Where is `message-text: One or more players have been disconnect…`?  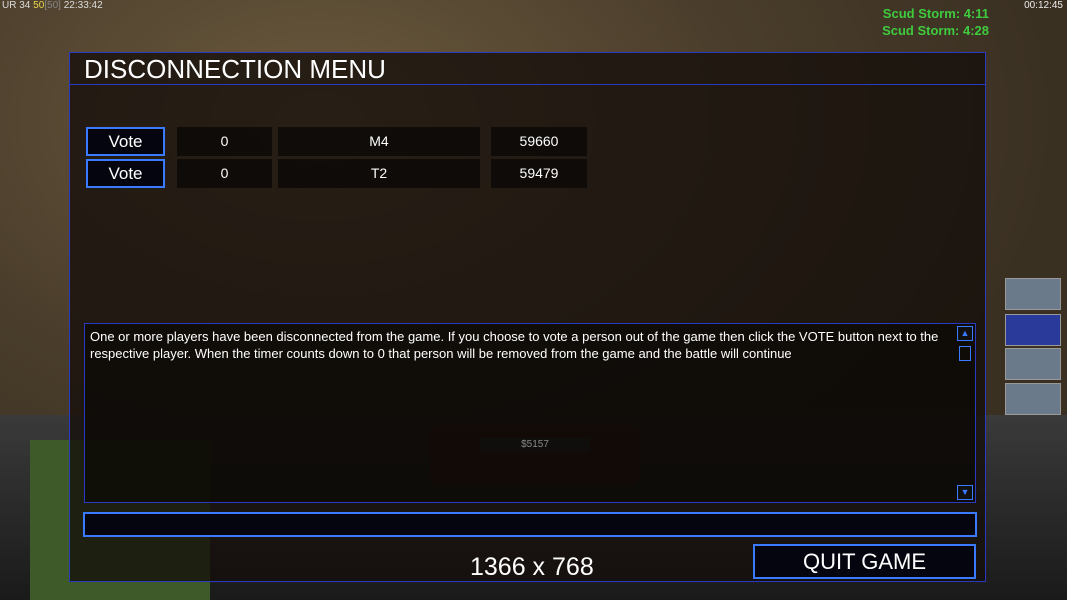 message-text: One or more players have been disconnect… is located at coordinates (514, 345).